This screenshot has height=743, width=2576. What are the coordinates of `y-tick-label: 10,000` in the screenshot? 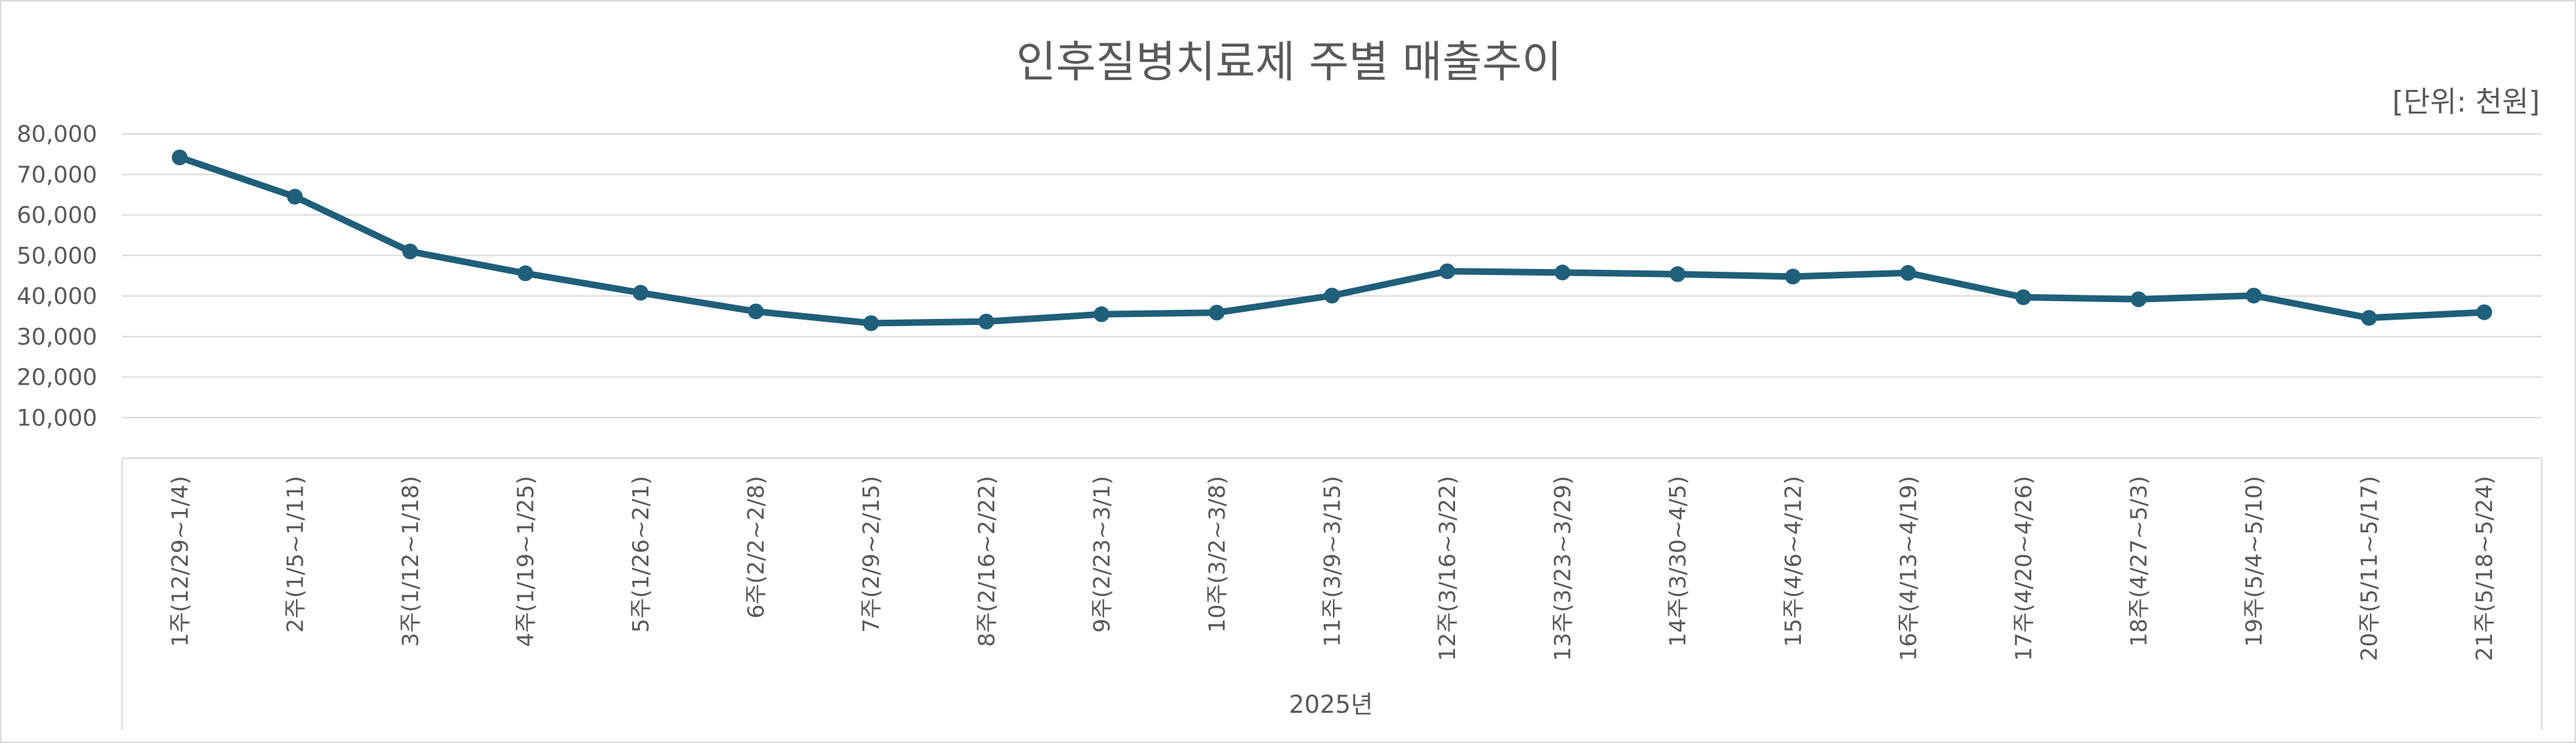 It's located at (57, 418).